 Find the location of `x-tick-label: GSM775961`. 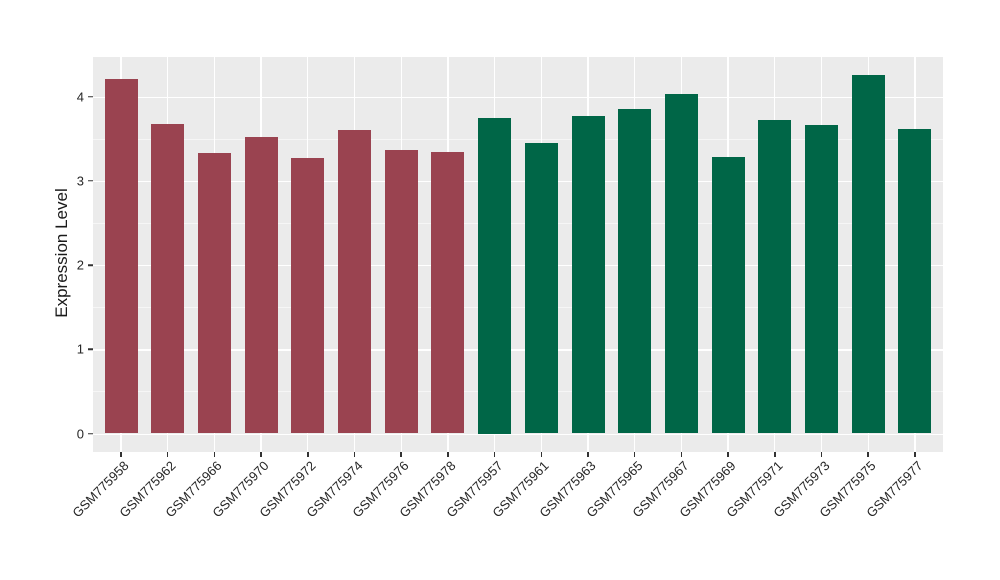

x-tick-label: GSM775961 is located at coordinates (520, 489).